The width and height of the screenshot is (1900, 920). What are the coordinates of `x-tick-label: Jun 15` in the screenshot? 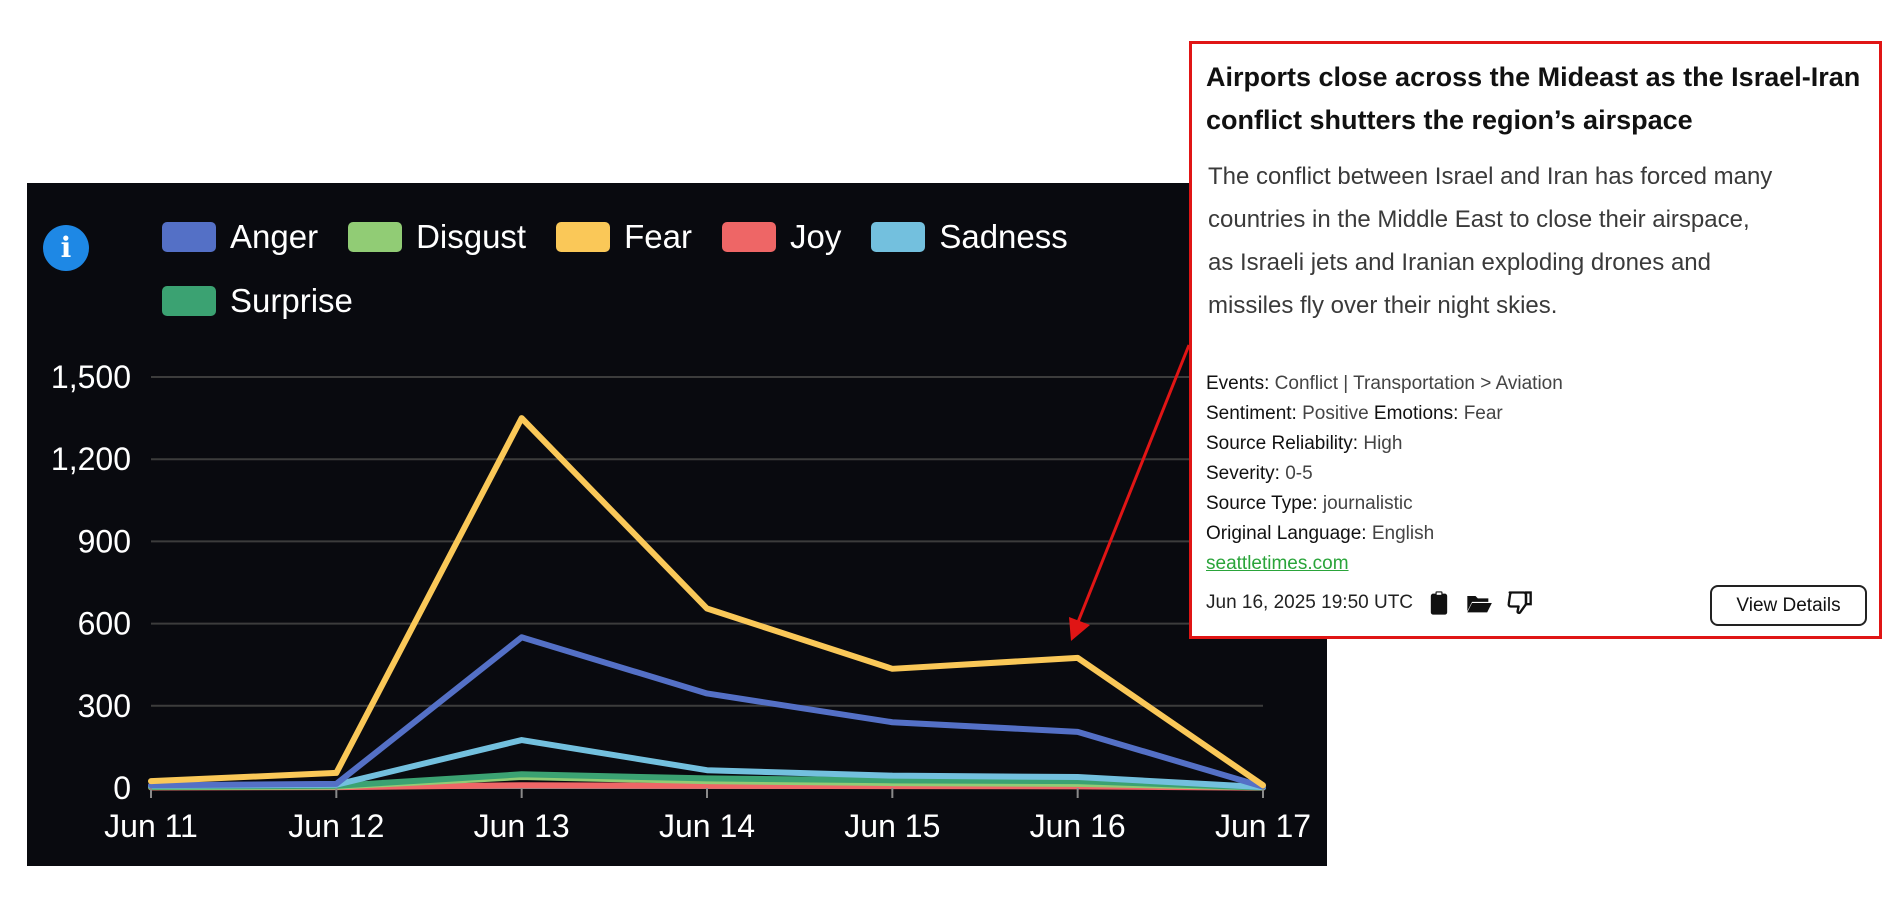 It's located at (892, 826).